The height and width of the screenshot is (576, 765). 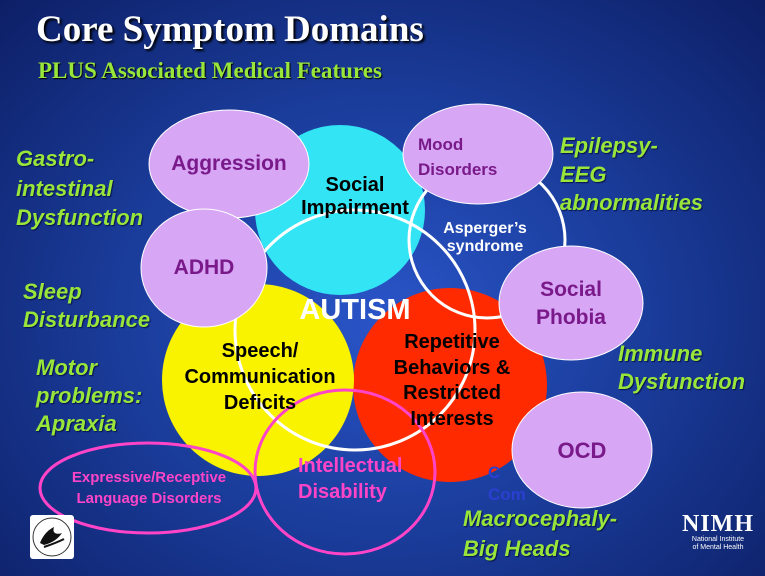 I want to click on macrocephaly-label: Macrocephaly- Big Heads, so click(x=540, y=533).